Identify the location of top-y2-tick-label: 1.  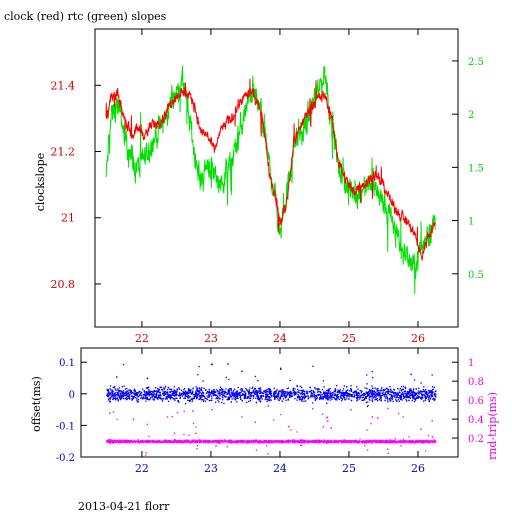
(471, 222).